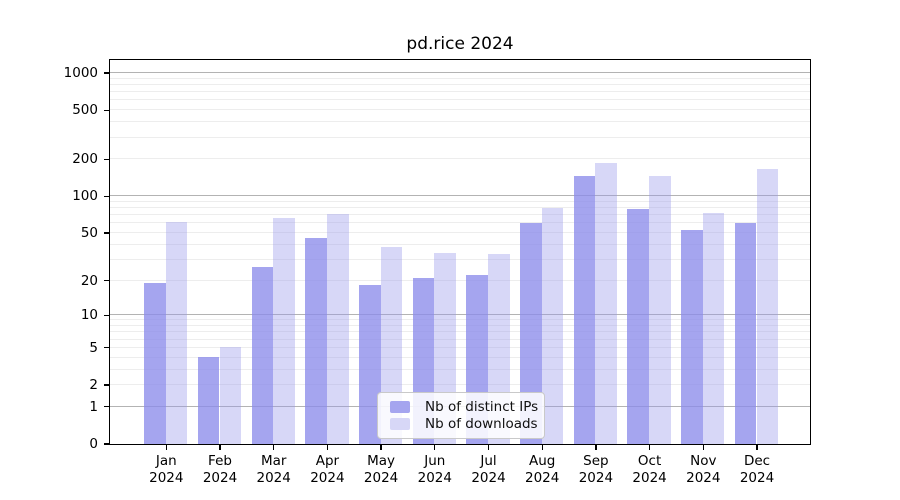  What do you see at coordinates (400, 423) in the screenshot?
I see `legend-swatch-downloads` at bounding box center [400, 423].